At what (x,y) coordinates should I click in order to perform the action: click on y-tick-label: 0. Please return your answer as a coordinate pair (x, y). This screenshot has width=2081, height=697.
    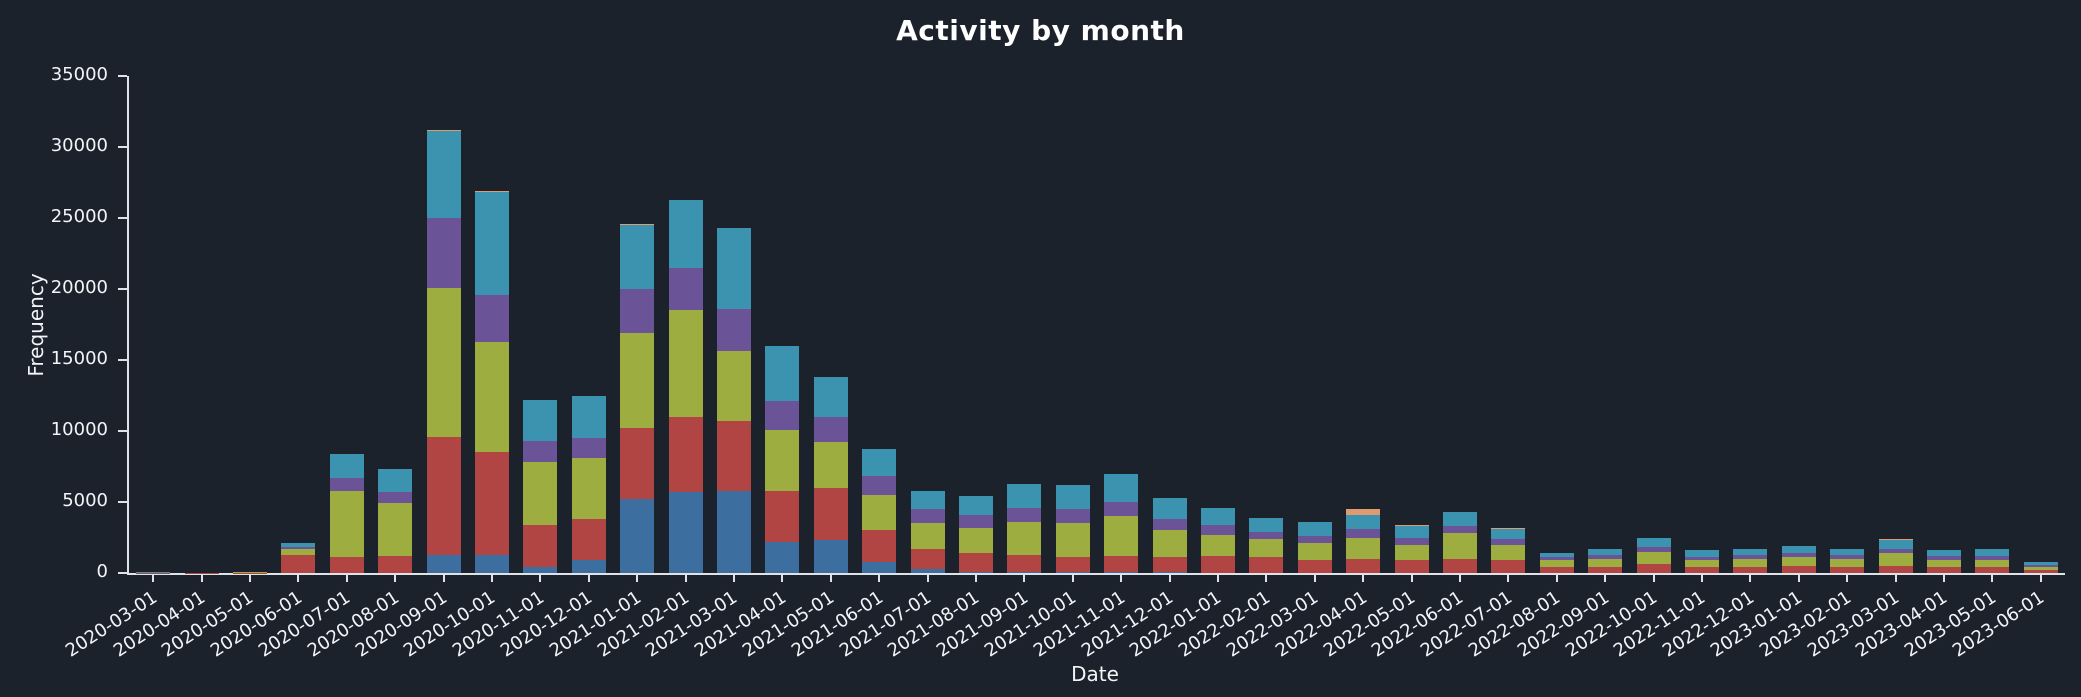
    Looking at the image, I should click on (102, 571).